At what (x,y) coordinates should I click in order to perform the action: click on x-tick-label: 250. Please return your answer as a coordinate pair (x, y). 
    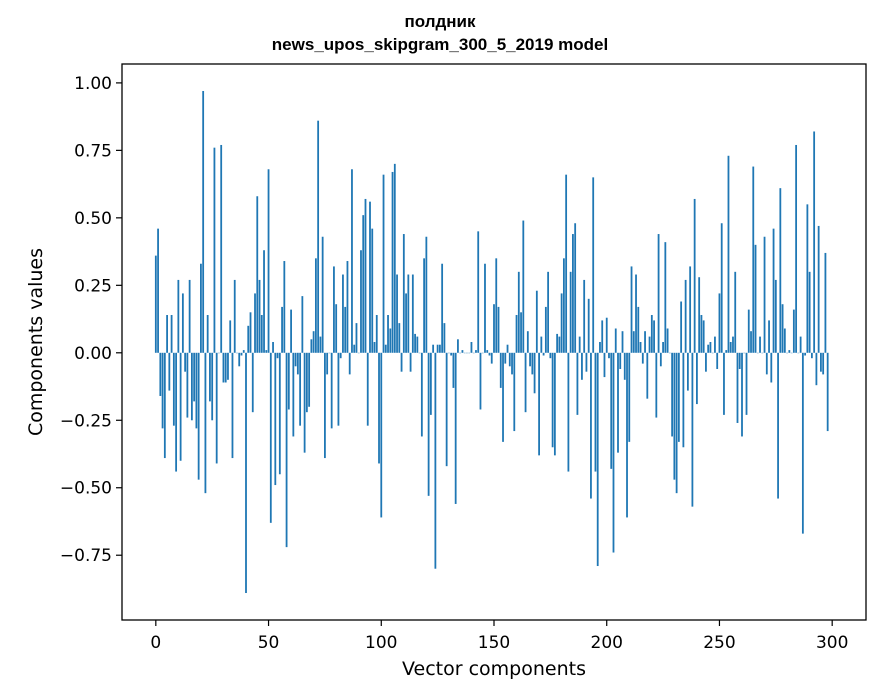
    Looking at the image, I should click on (719, 643).